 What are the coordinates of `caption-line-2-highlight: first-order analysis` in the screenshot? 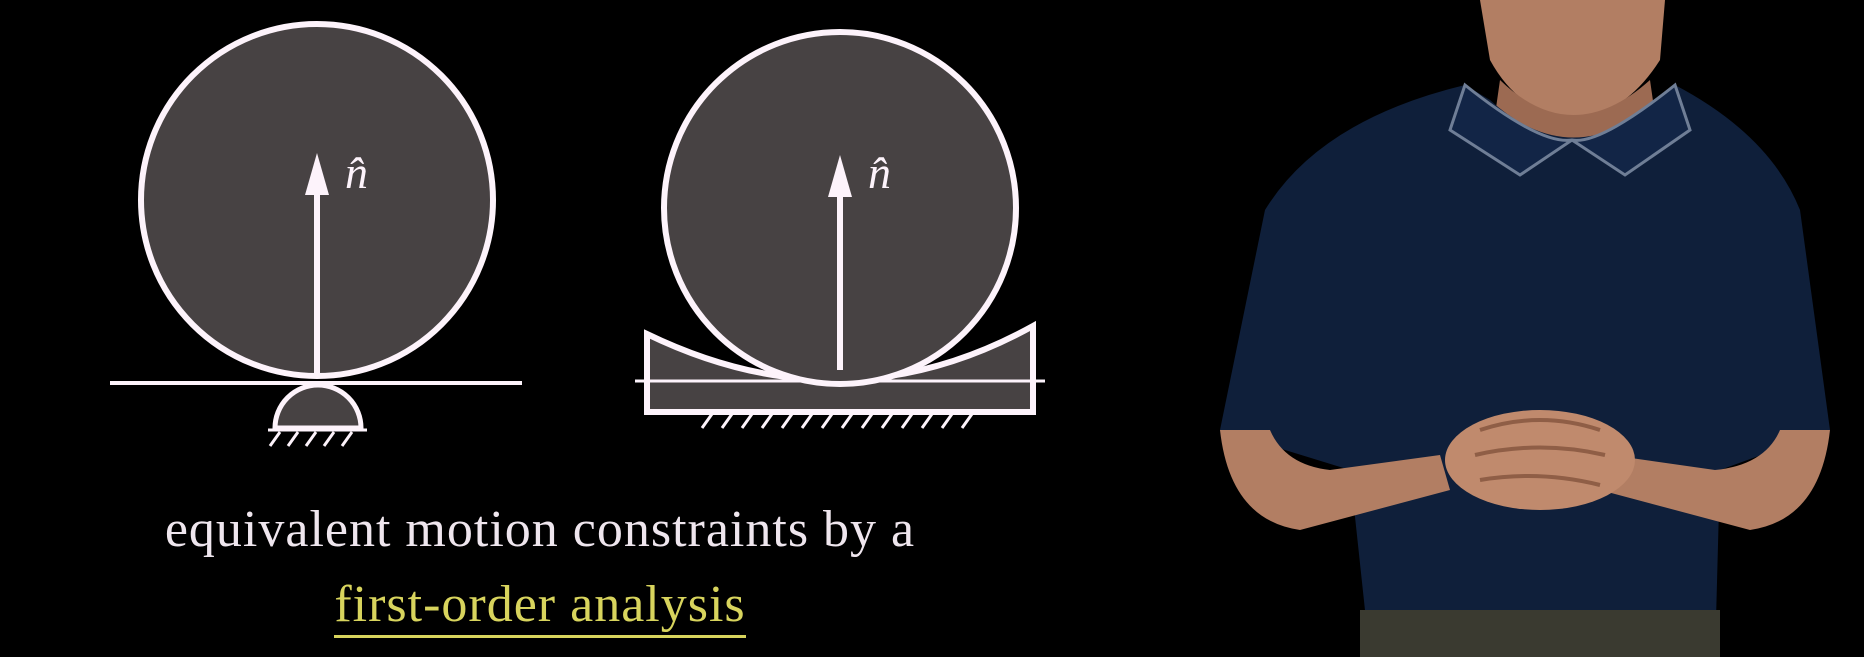 It's located at (540, 606).